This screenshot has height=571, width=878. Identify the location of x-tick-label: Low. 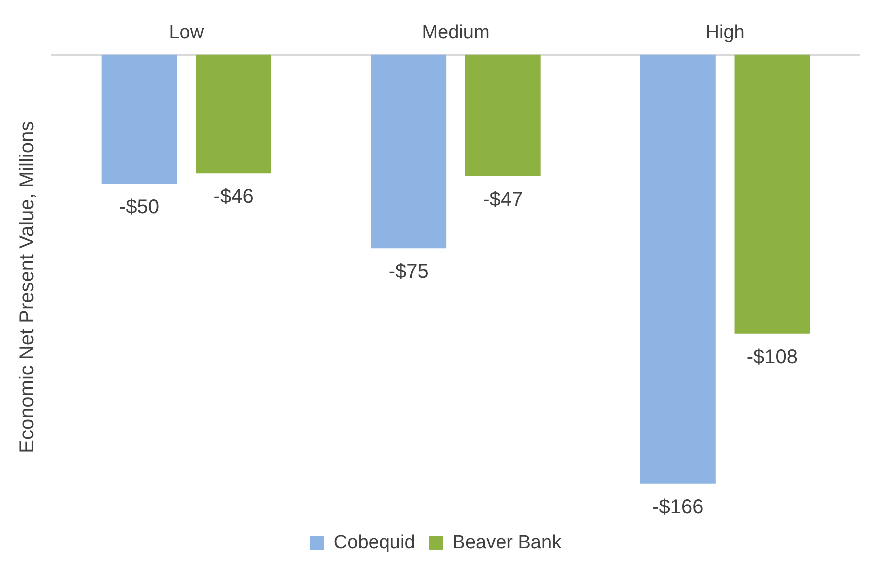
(186, 33).